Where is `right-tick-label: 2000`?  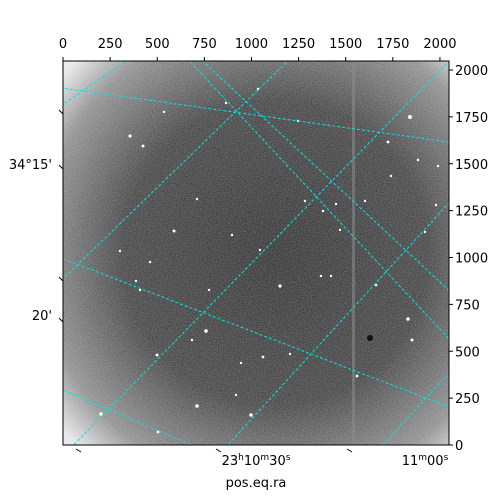 right-tick-label: 2000 is located at coordinates (471, 71).